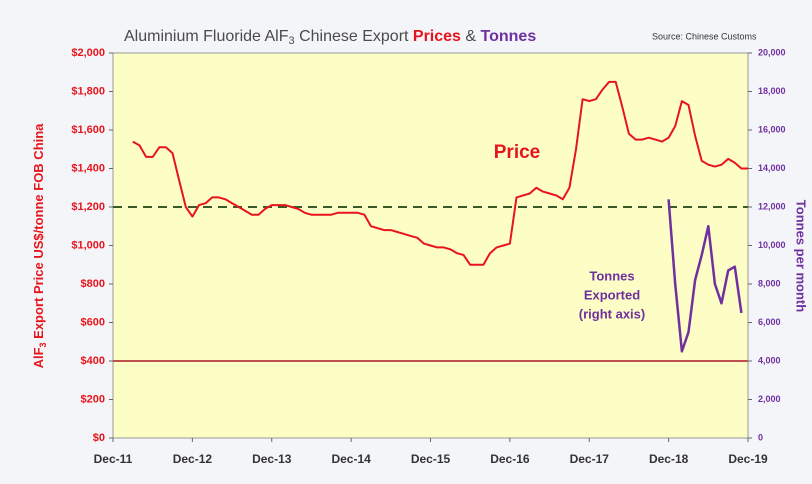 The height and width of the screenshot is (484, 812). Describe the element at coordinates (88, 207) in the screenshot. I see `y-tick-label: $1,200` at that location.